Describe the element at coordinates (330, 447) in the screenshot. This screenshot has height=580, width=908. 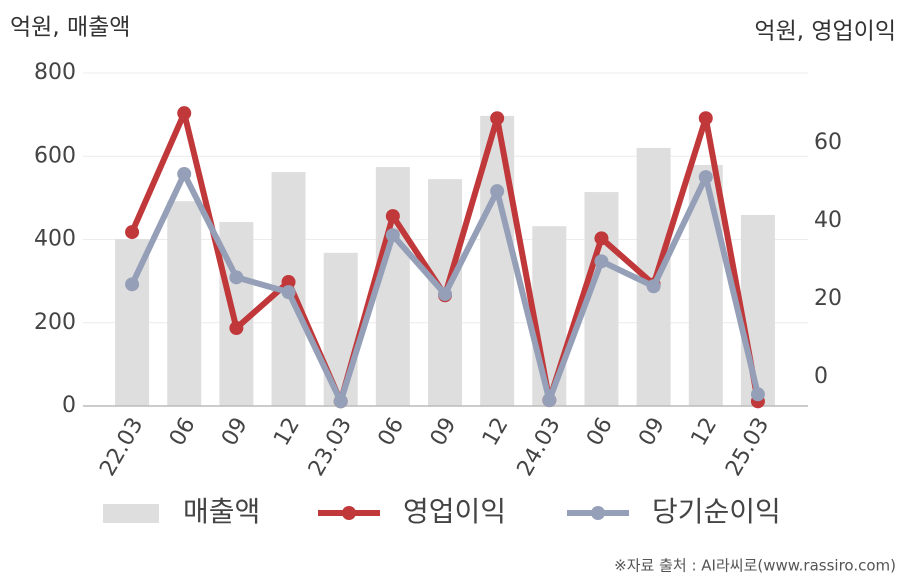
I see `x-tick-label: 23.03` at that location.